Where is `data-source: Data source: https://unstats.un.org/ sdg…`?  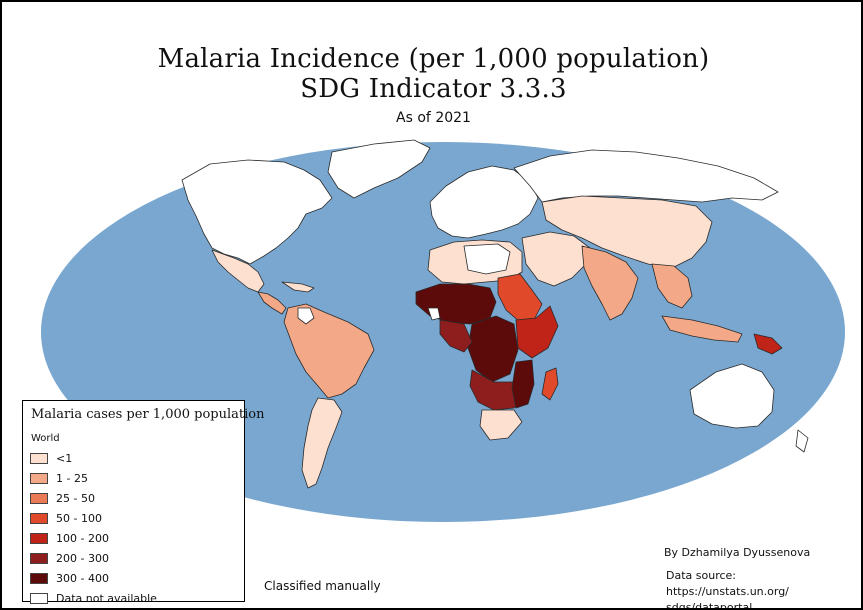
data-source: Data source: https://unstats.un.org/ sdg… is located at coordinates (763, 589).